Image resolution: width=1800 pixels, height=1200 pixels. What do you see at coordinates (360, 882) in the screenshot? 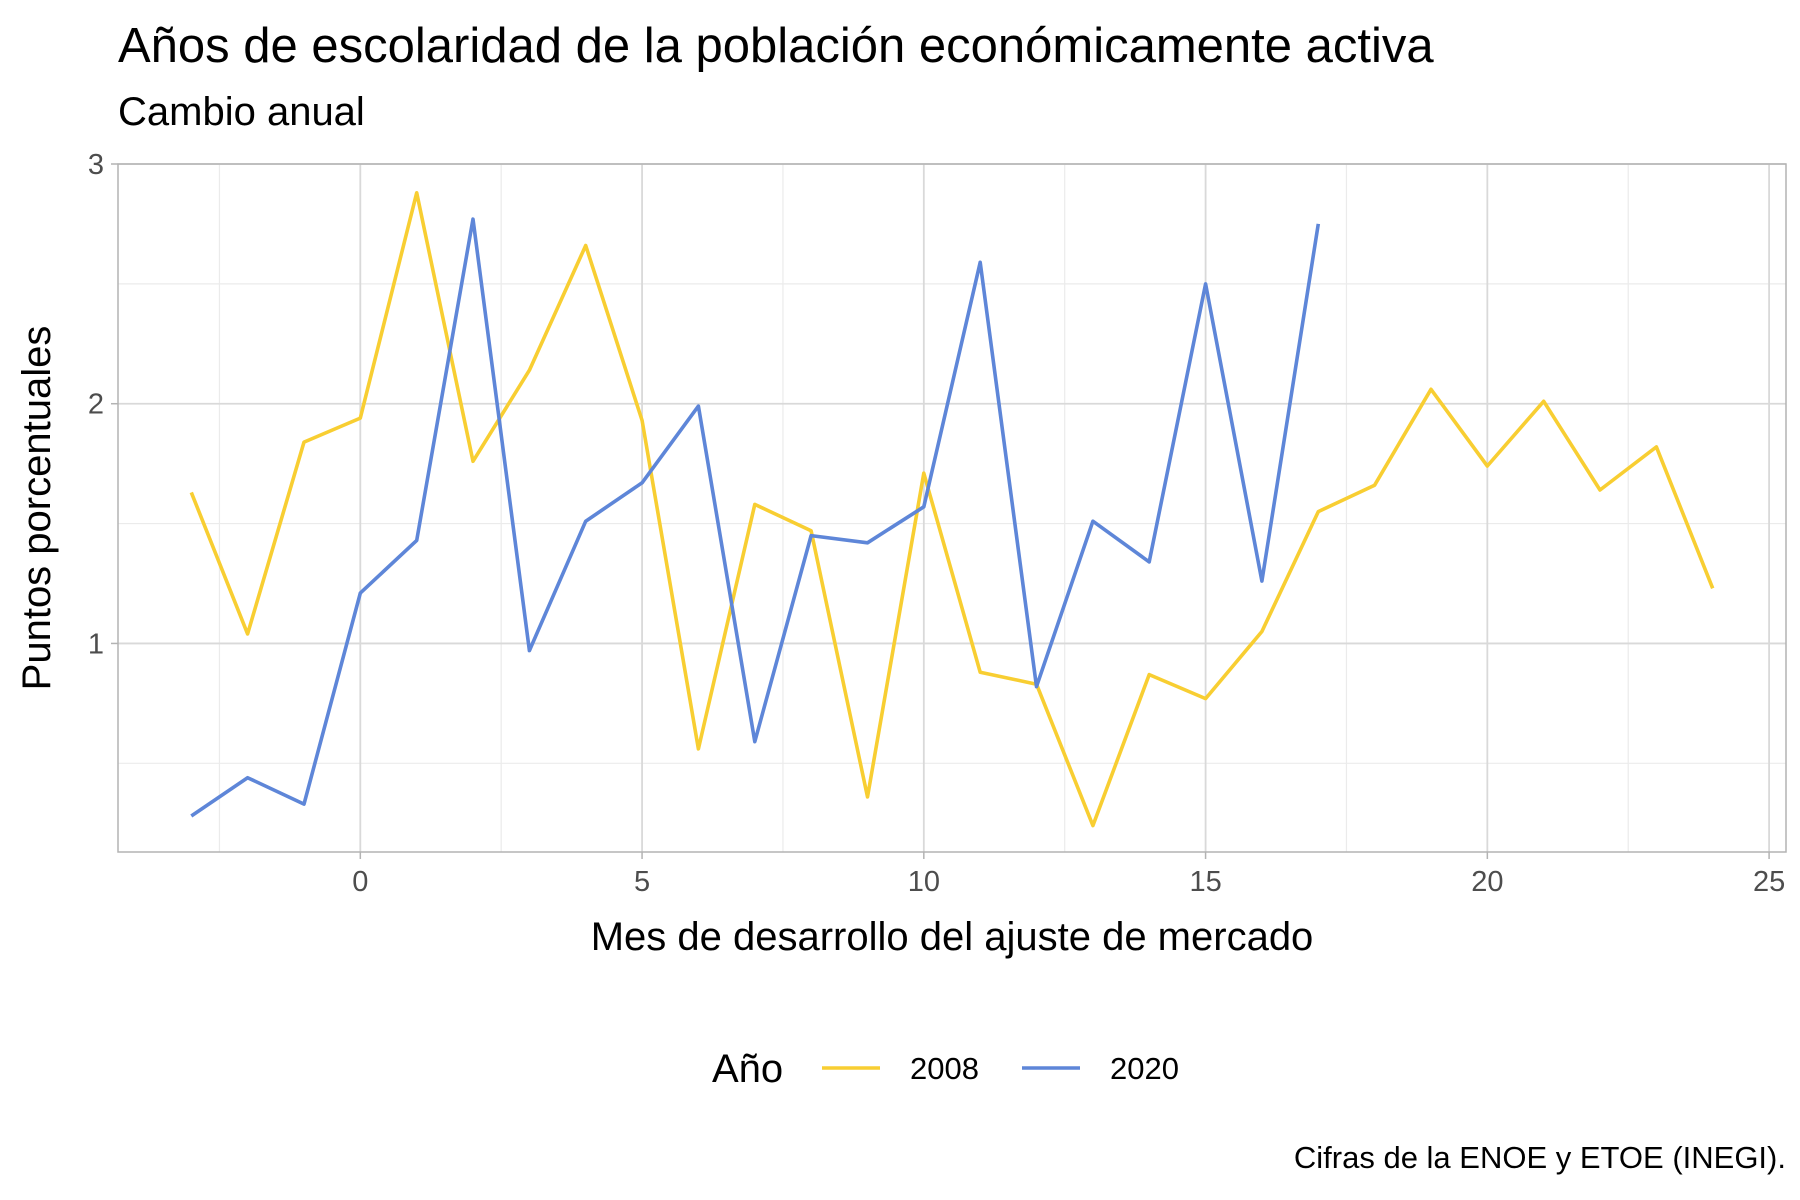
I see `x-tick-label: 0` at bounding box center [360, 882].